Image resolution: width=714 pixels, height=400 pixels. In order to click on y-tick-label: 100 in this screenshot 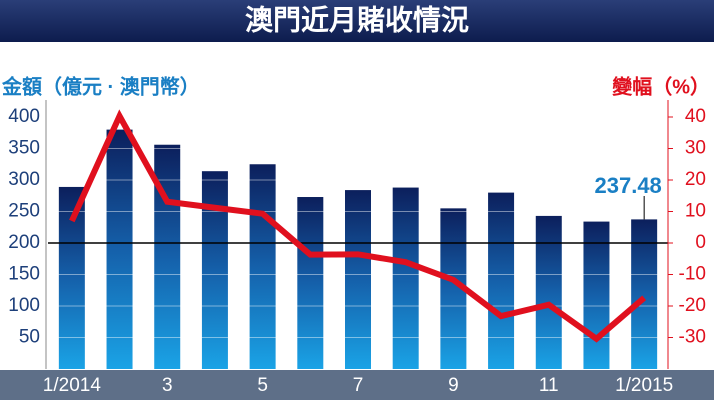, I will do `click(24, 305)`.